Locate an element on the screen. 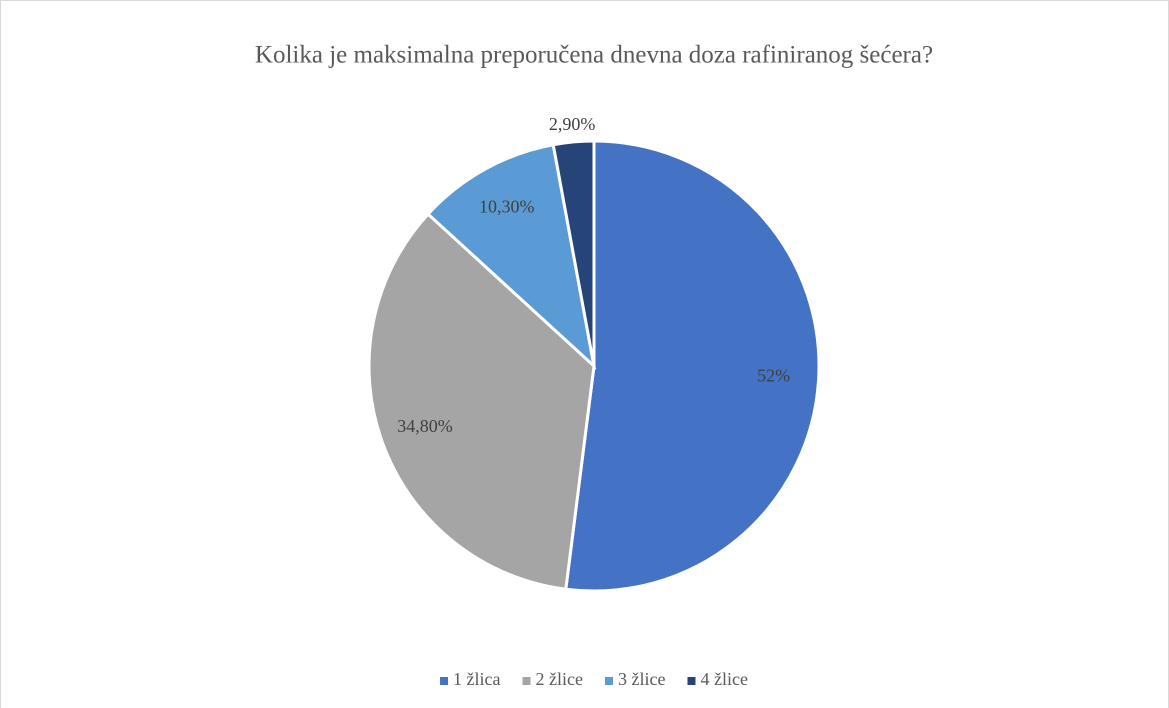 This screenshot has width=1169, height=708. data-label: 52% is located at coordinates (773, 375).